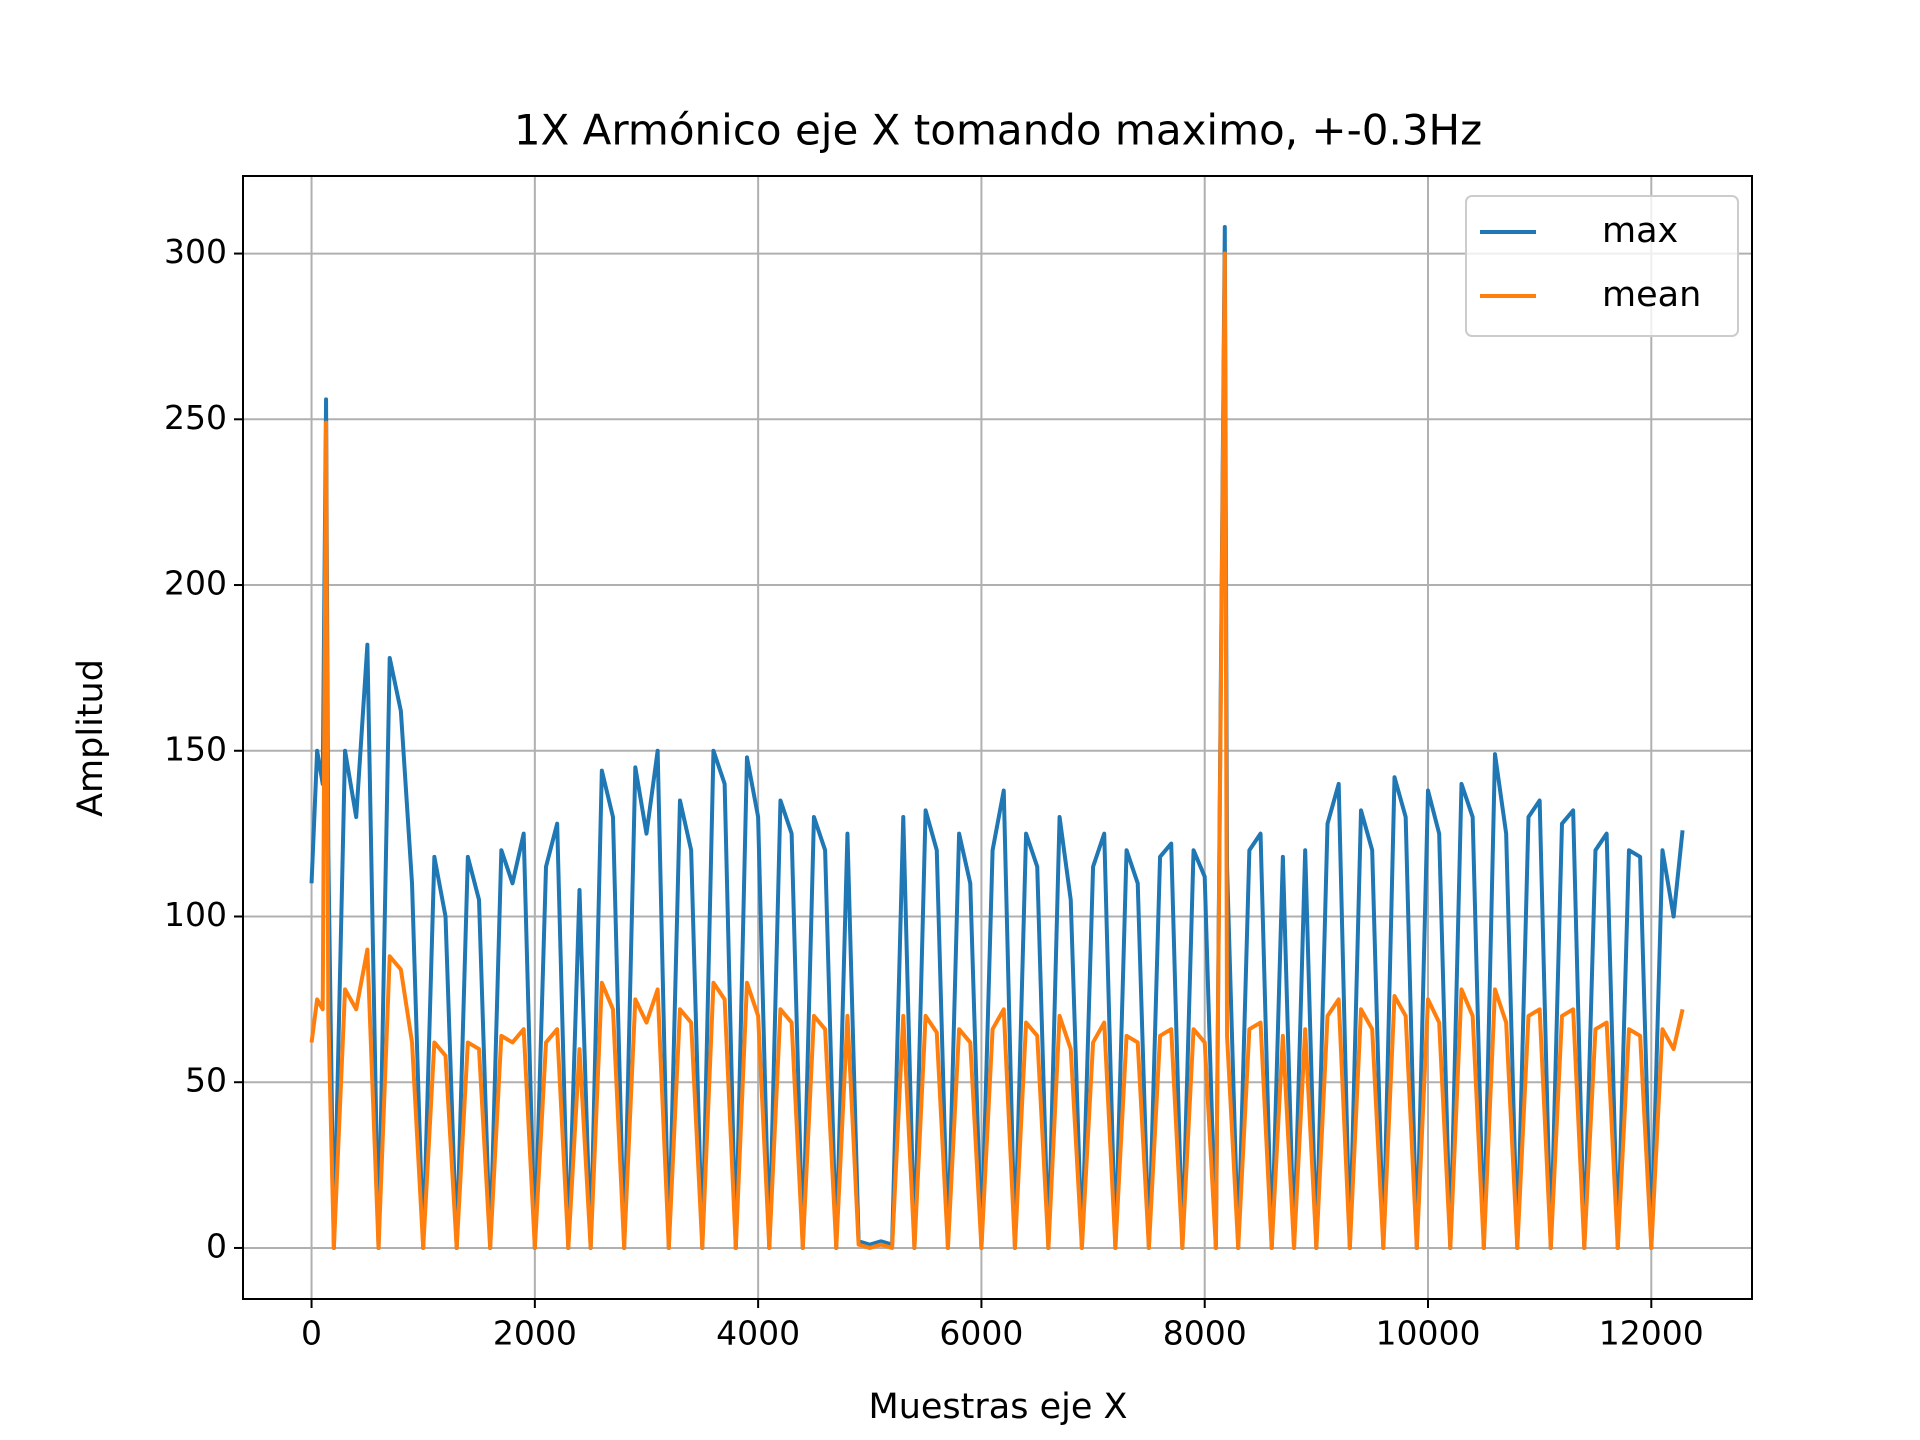 Image resolution: width=1920 pixels, height=1440 pixels. I want to click on legend-label: mean, so click(1651, 295).